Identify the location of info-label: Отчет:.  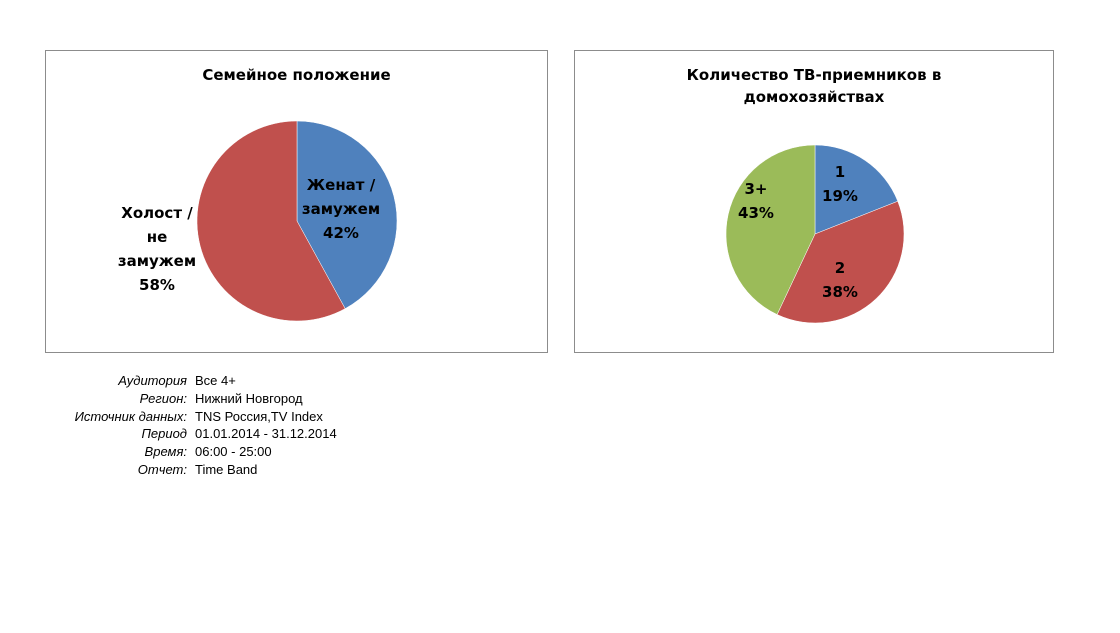
(162, 469).